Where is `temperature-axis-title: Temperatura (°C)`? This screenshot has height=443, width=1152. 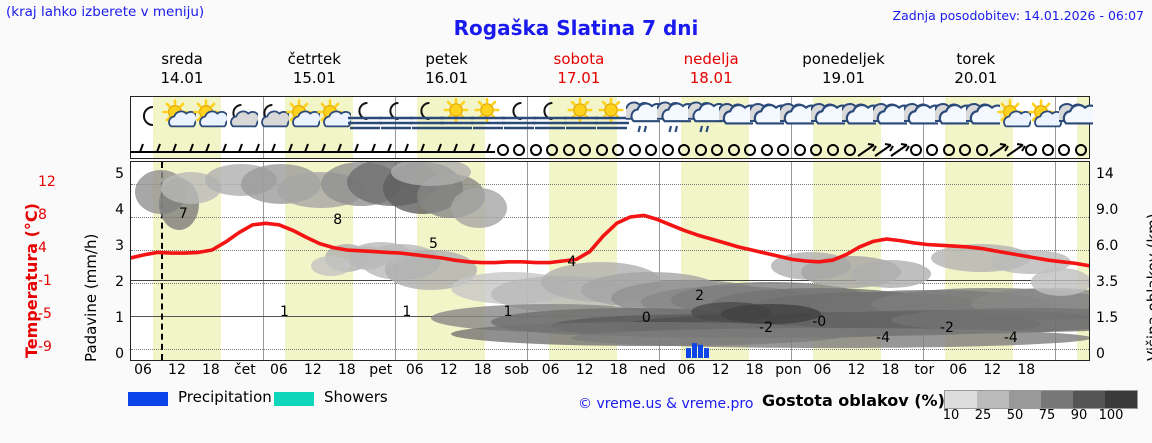
temperature-axis-title: Temperatura (°C) is located at coordinates (21, 265).